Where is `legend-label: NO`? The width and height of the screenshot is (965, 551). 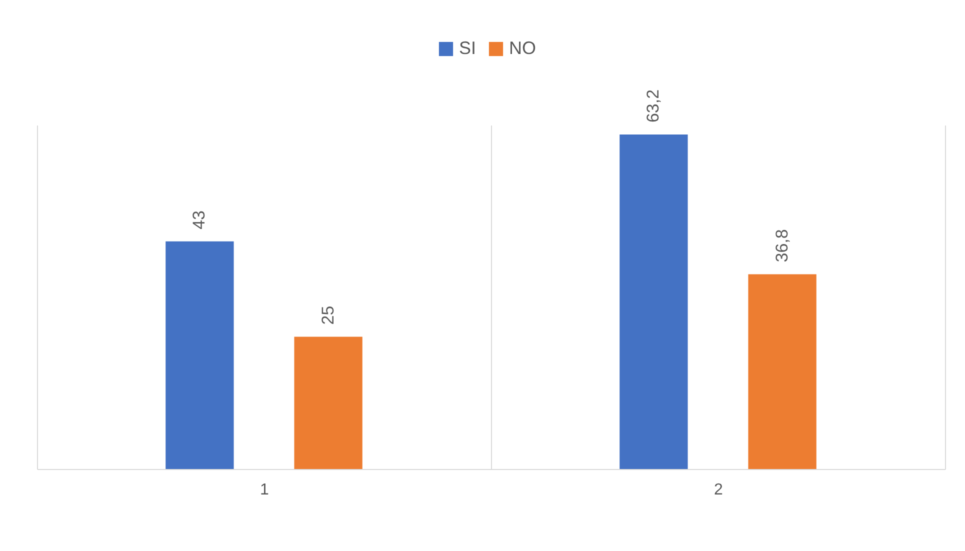
legend-label: NO is located at coordinates (522, 48).